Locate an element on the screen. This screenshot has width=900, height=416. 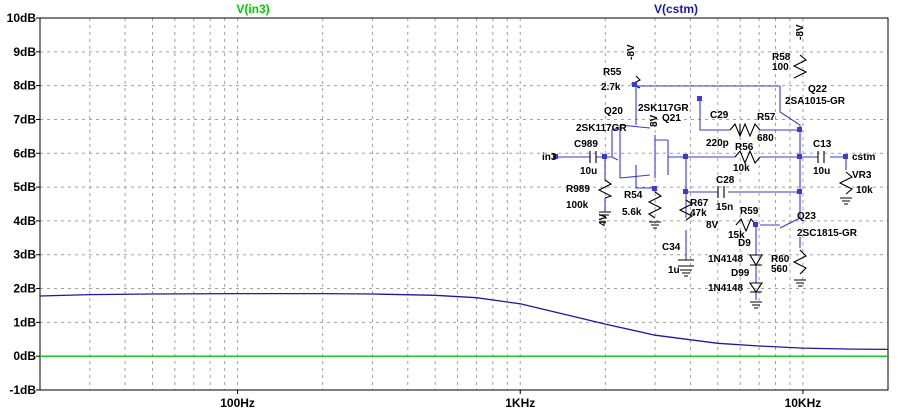
r55-supply: -8V is located at coordinates (631, 52).